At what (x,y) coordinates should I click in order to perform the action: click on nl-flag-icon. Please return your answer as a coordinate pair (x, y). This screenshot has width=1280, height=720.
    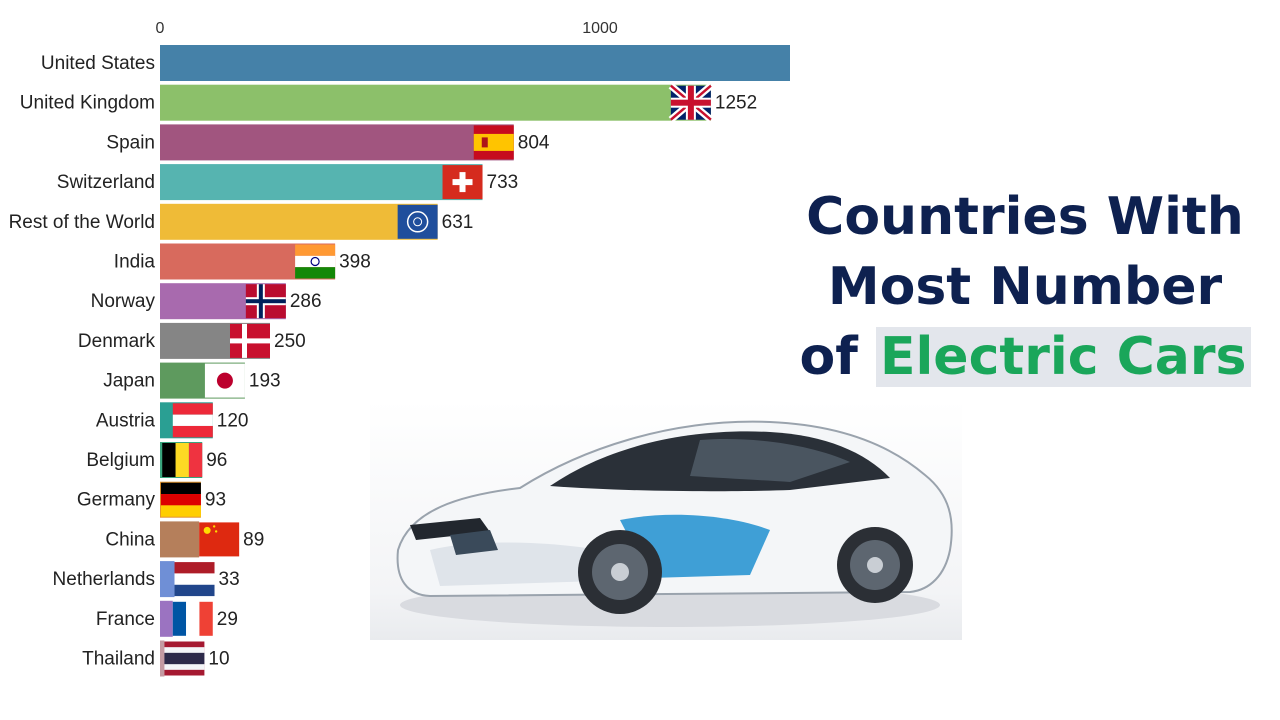
    Looking at the image, I should click on (194, 579).